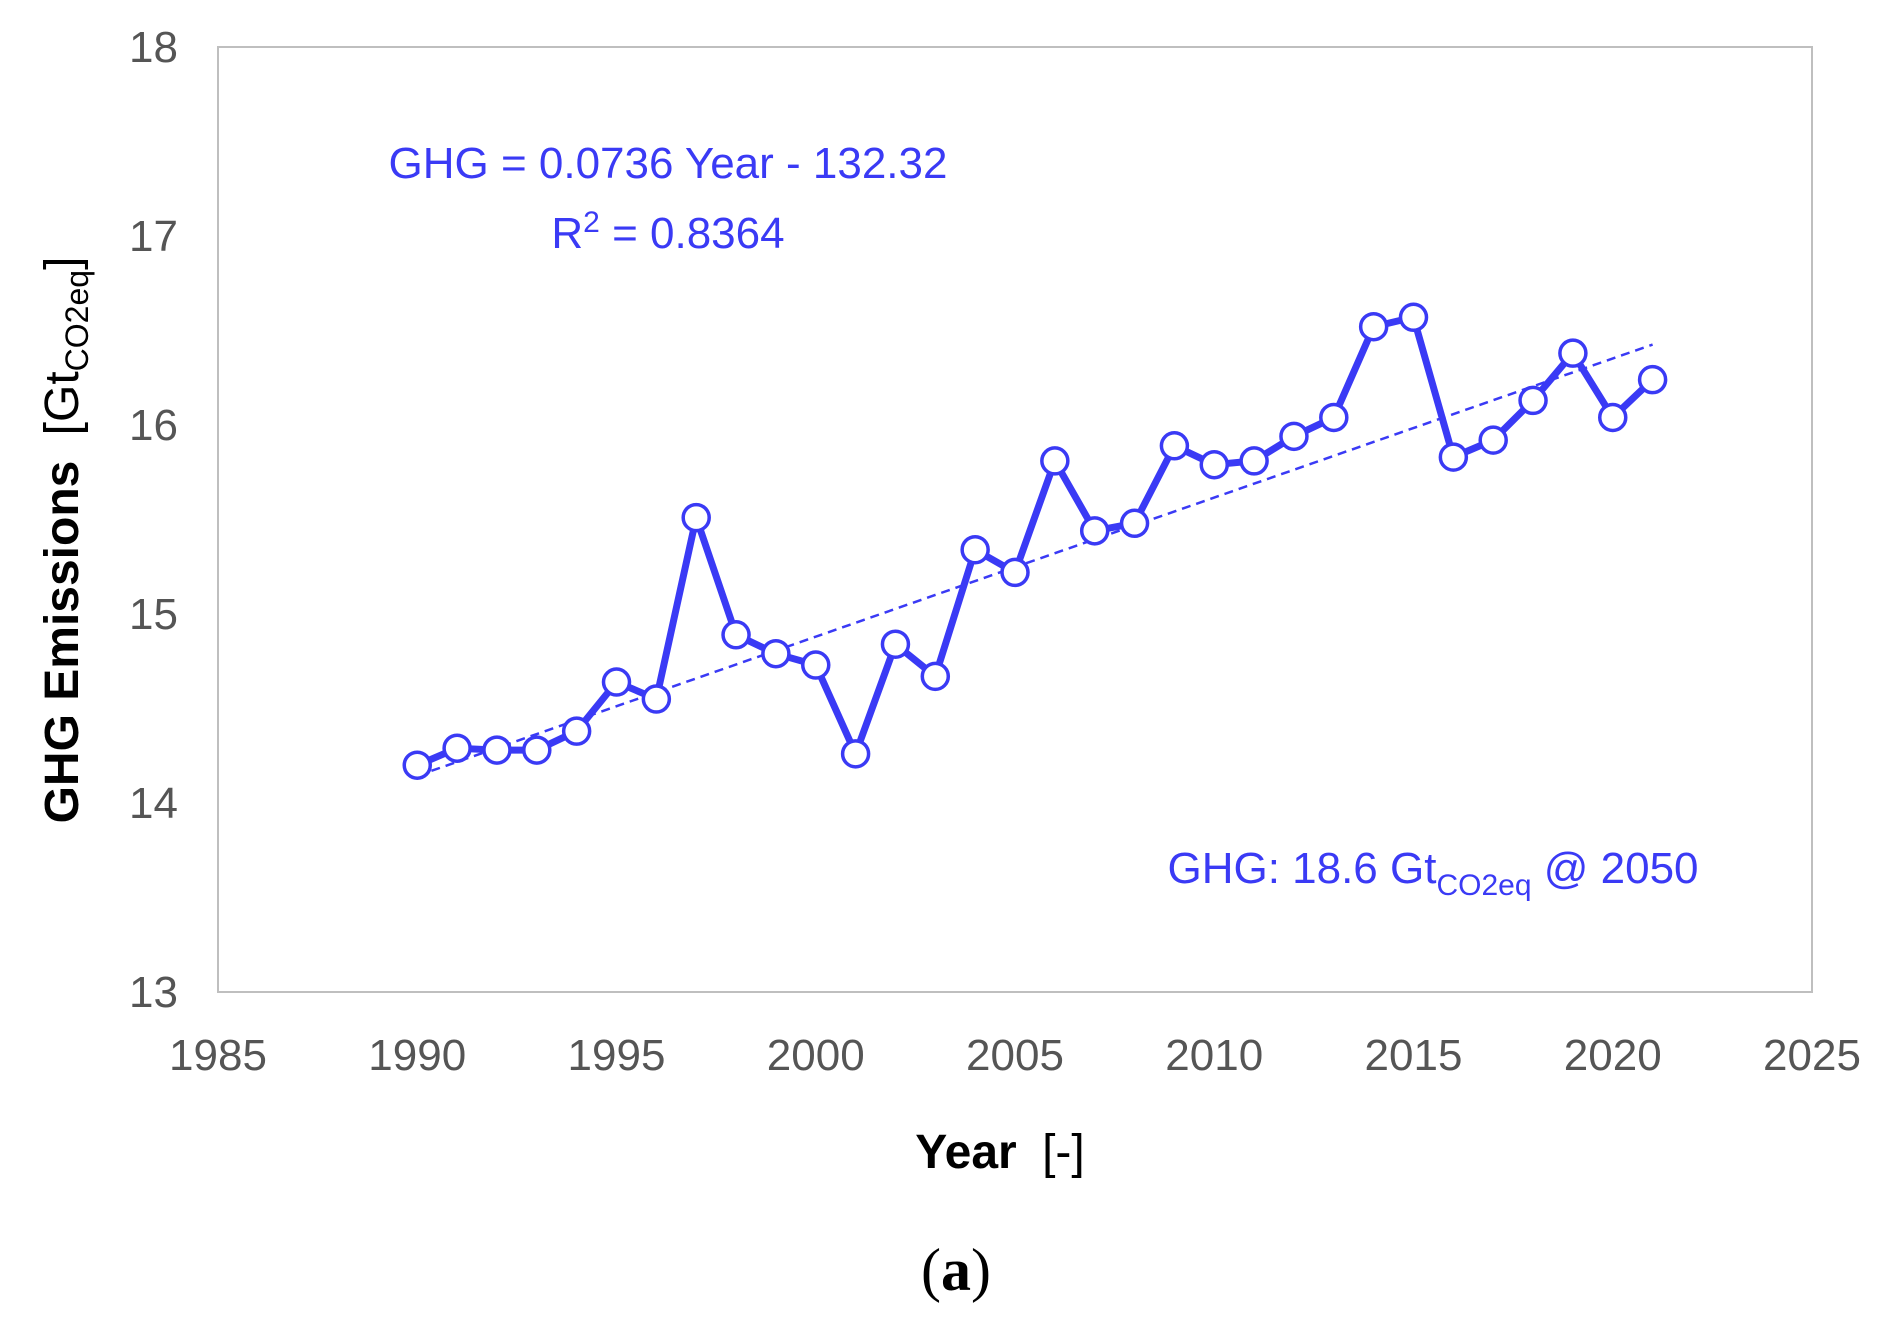 This screenshot has width=1887, height=1326. I want to click on x-tick-label: 2005, so click(1015, 1055).